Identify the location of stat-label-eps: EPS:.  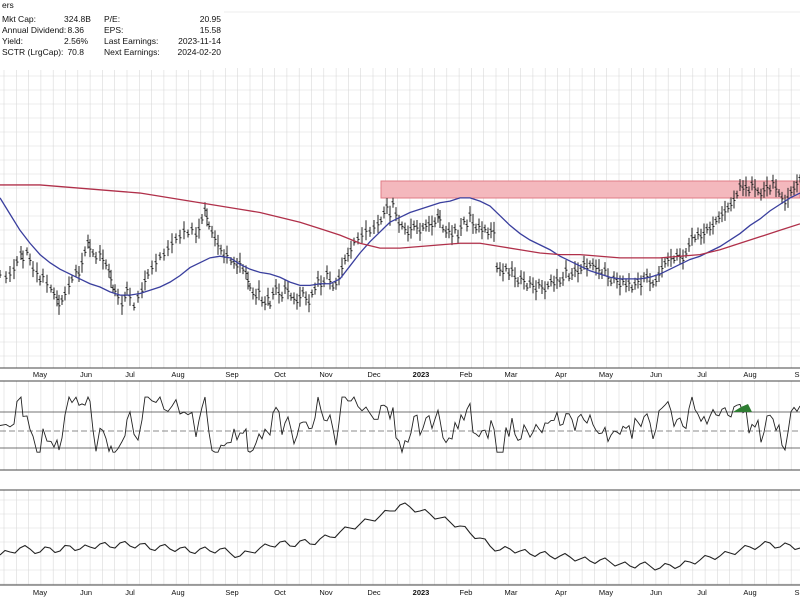
(114, 30).